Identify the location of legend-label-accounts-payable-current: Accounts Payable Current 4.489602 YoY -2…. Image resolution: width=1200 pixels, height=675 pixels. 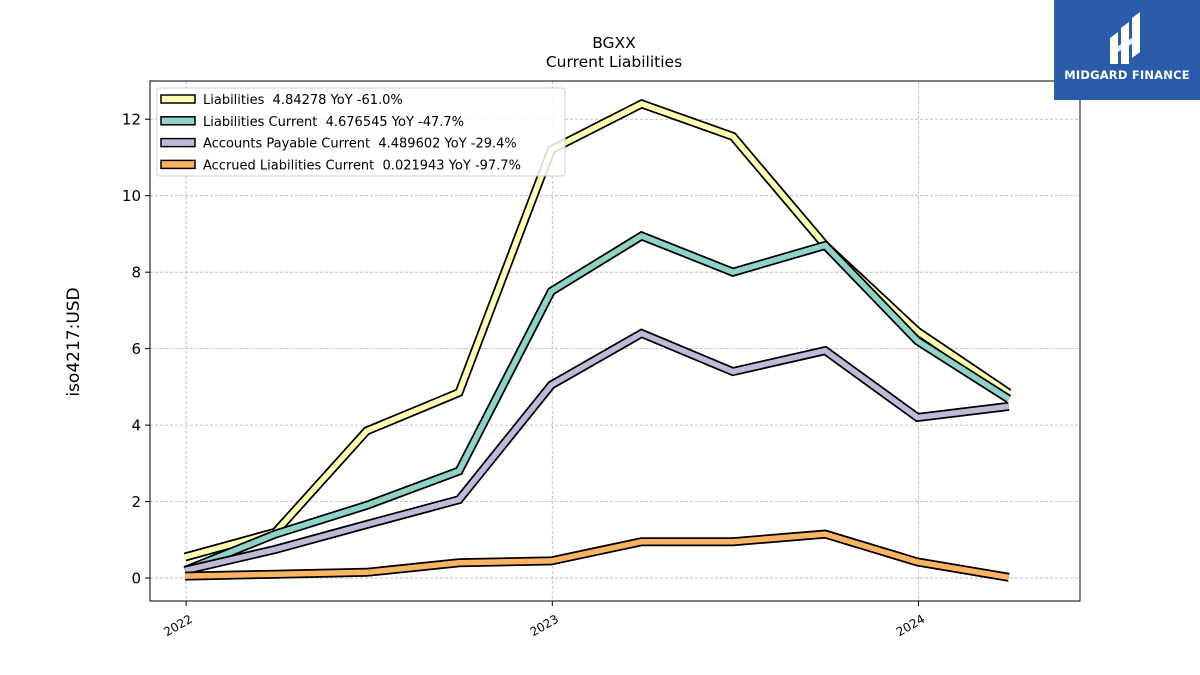
(360, 144).